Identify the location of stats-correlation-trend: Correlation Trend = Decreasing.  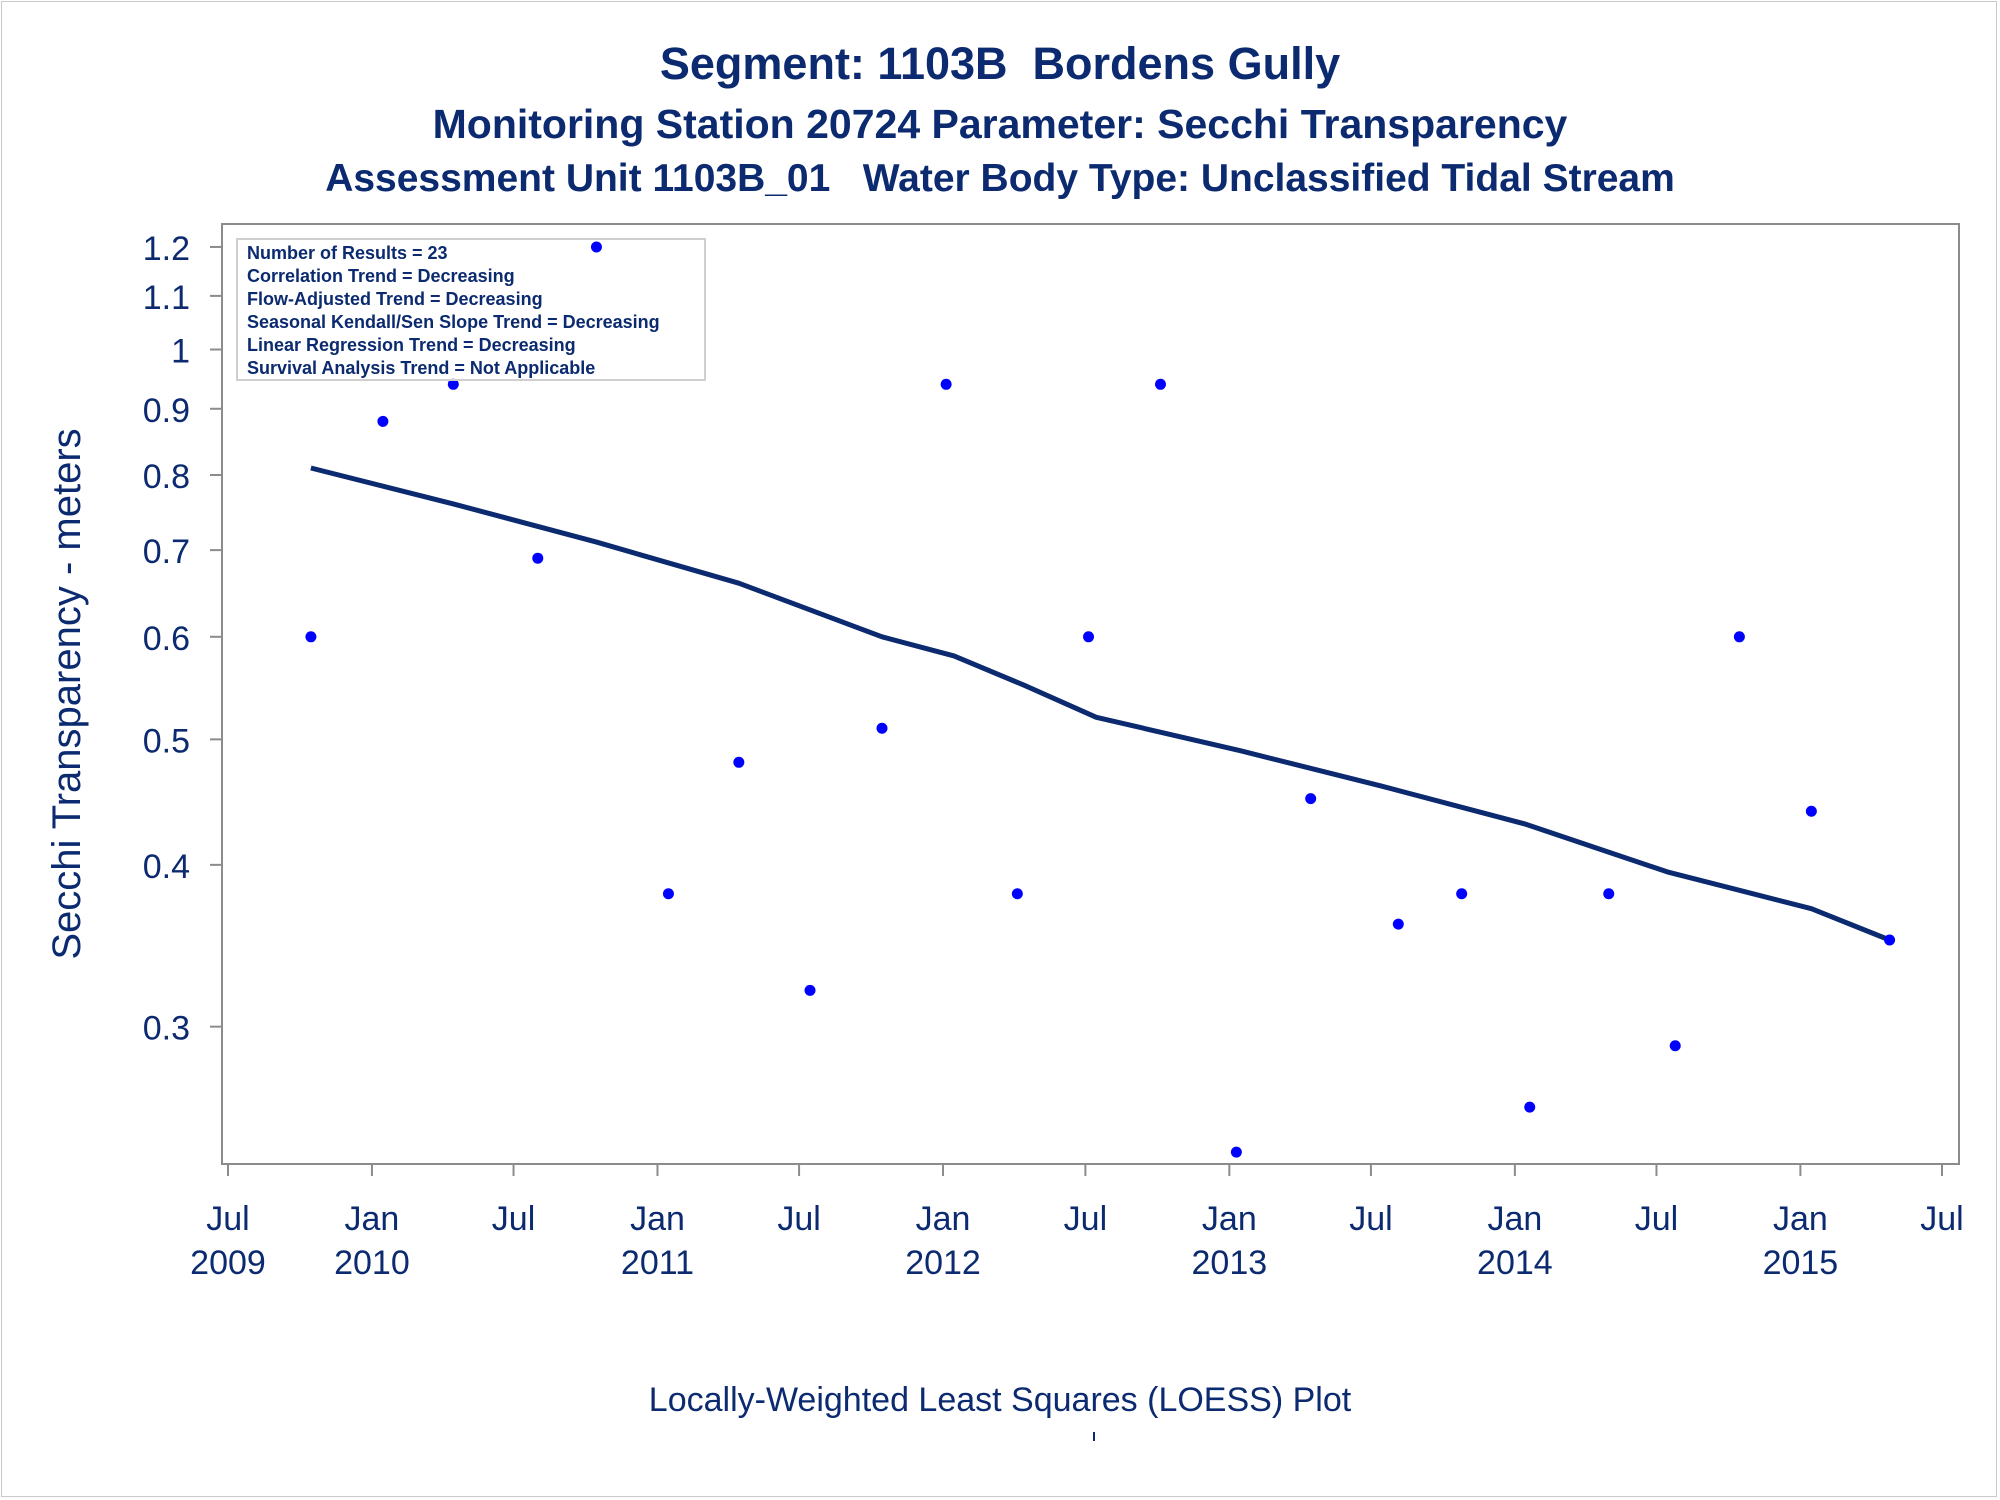
(381, 276).